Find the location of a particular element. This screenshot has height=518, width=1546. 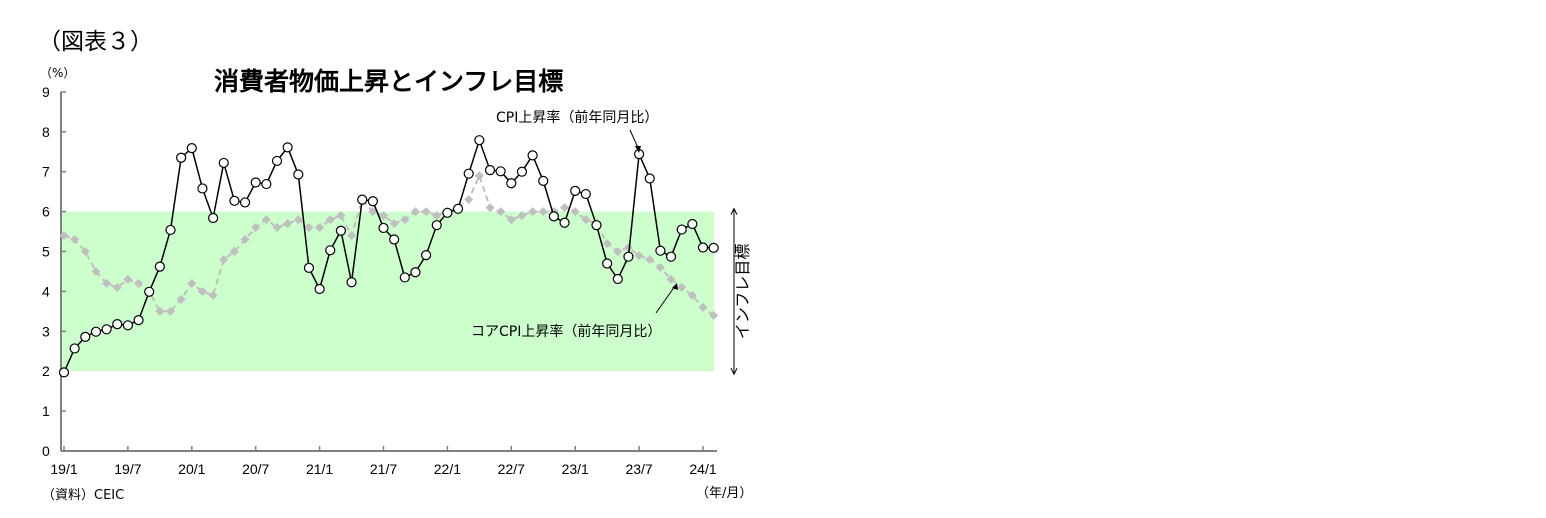

y-tick-label: 2 is located at coordinates (46, 371).